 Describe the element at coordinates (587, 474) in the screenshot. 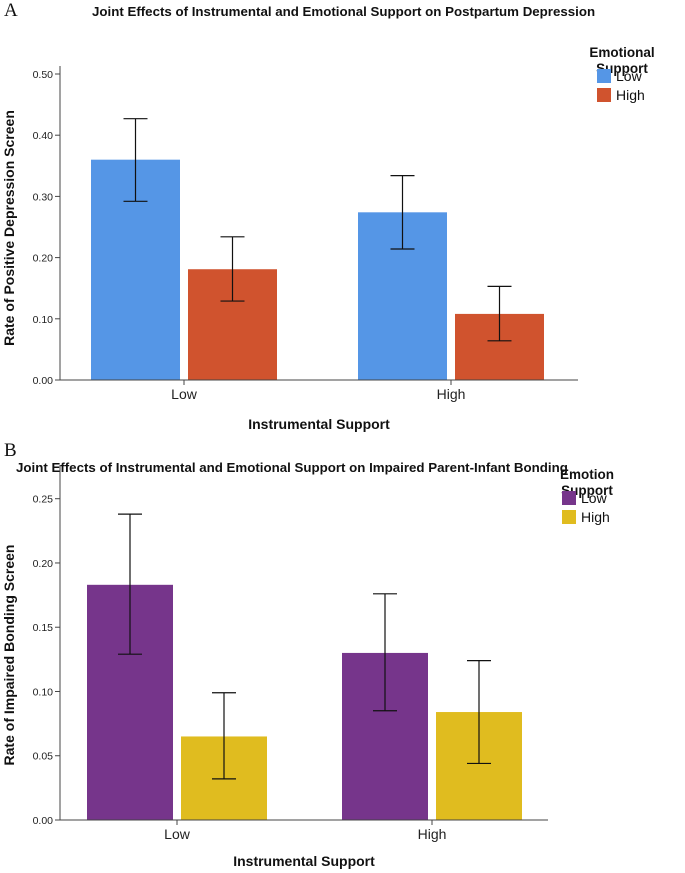

I see `legend-title: Emotion` at that location.